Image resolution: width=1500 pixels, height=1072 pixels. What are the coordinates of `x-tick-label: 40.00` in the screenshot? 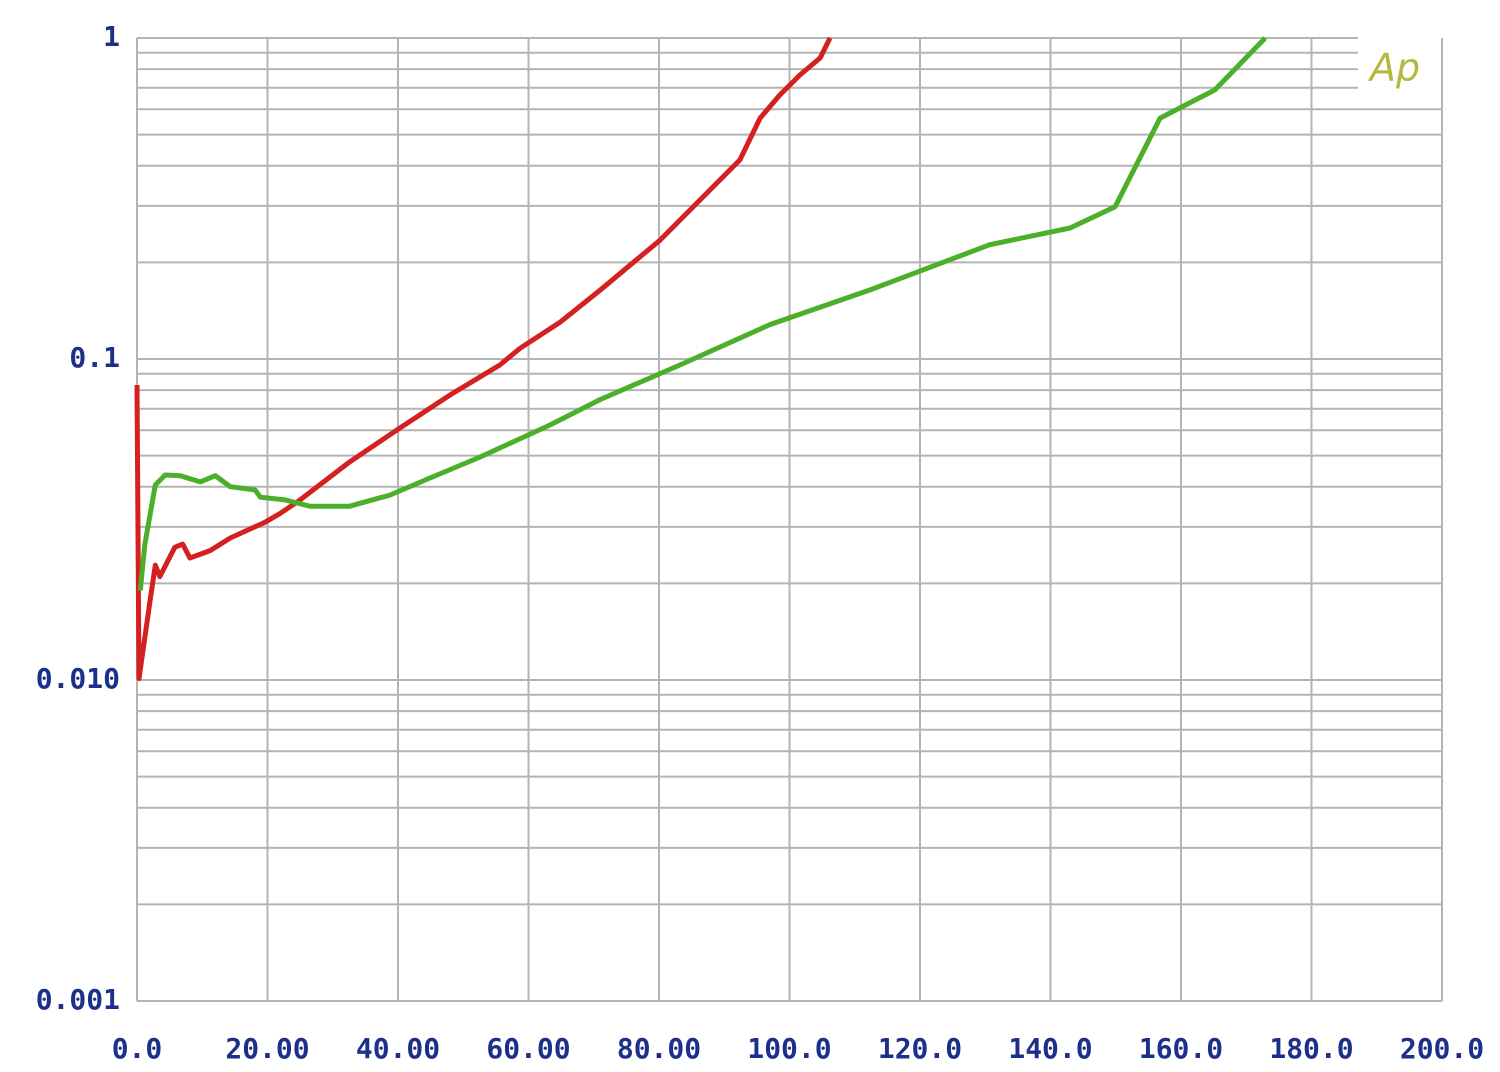 It's located at (398, 1048).